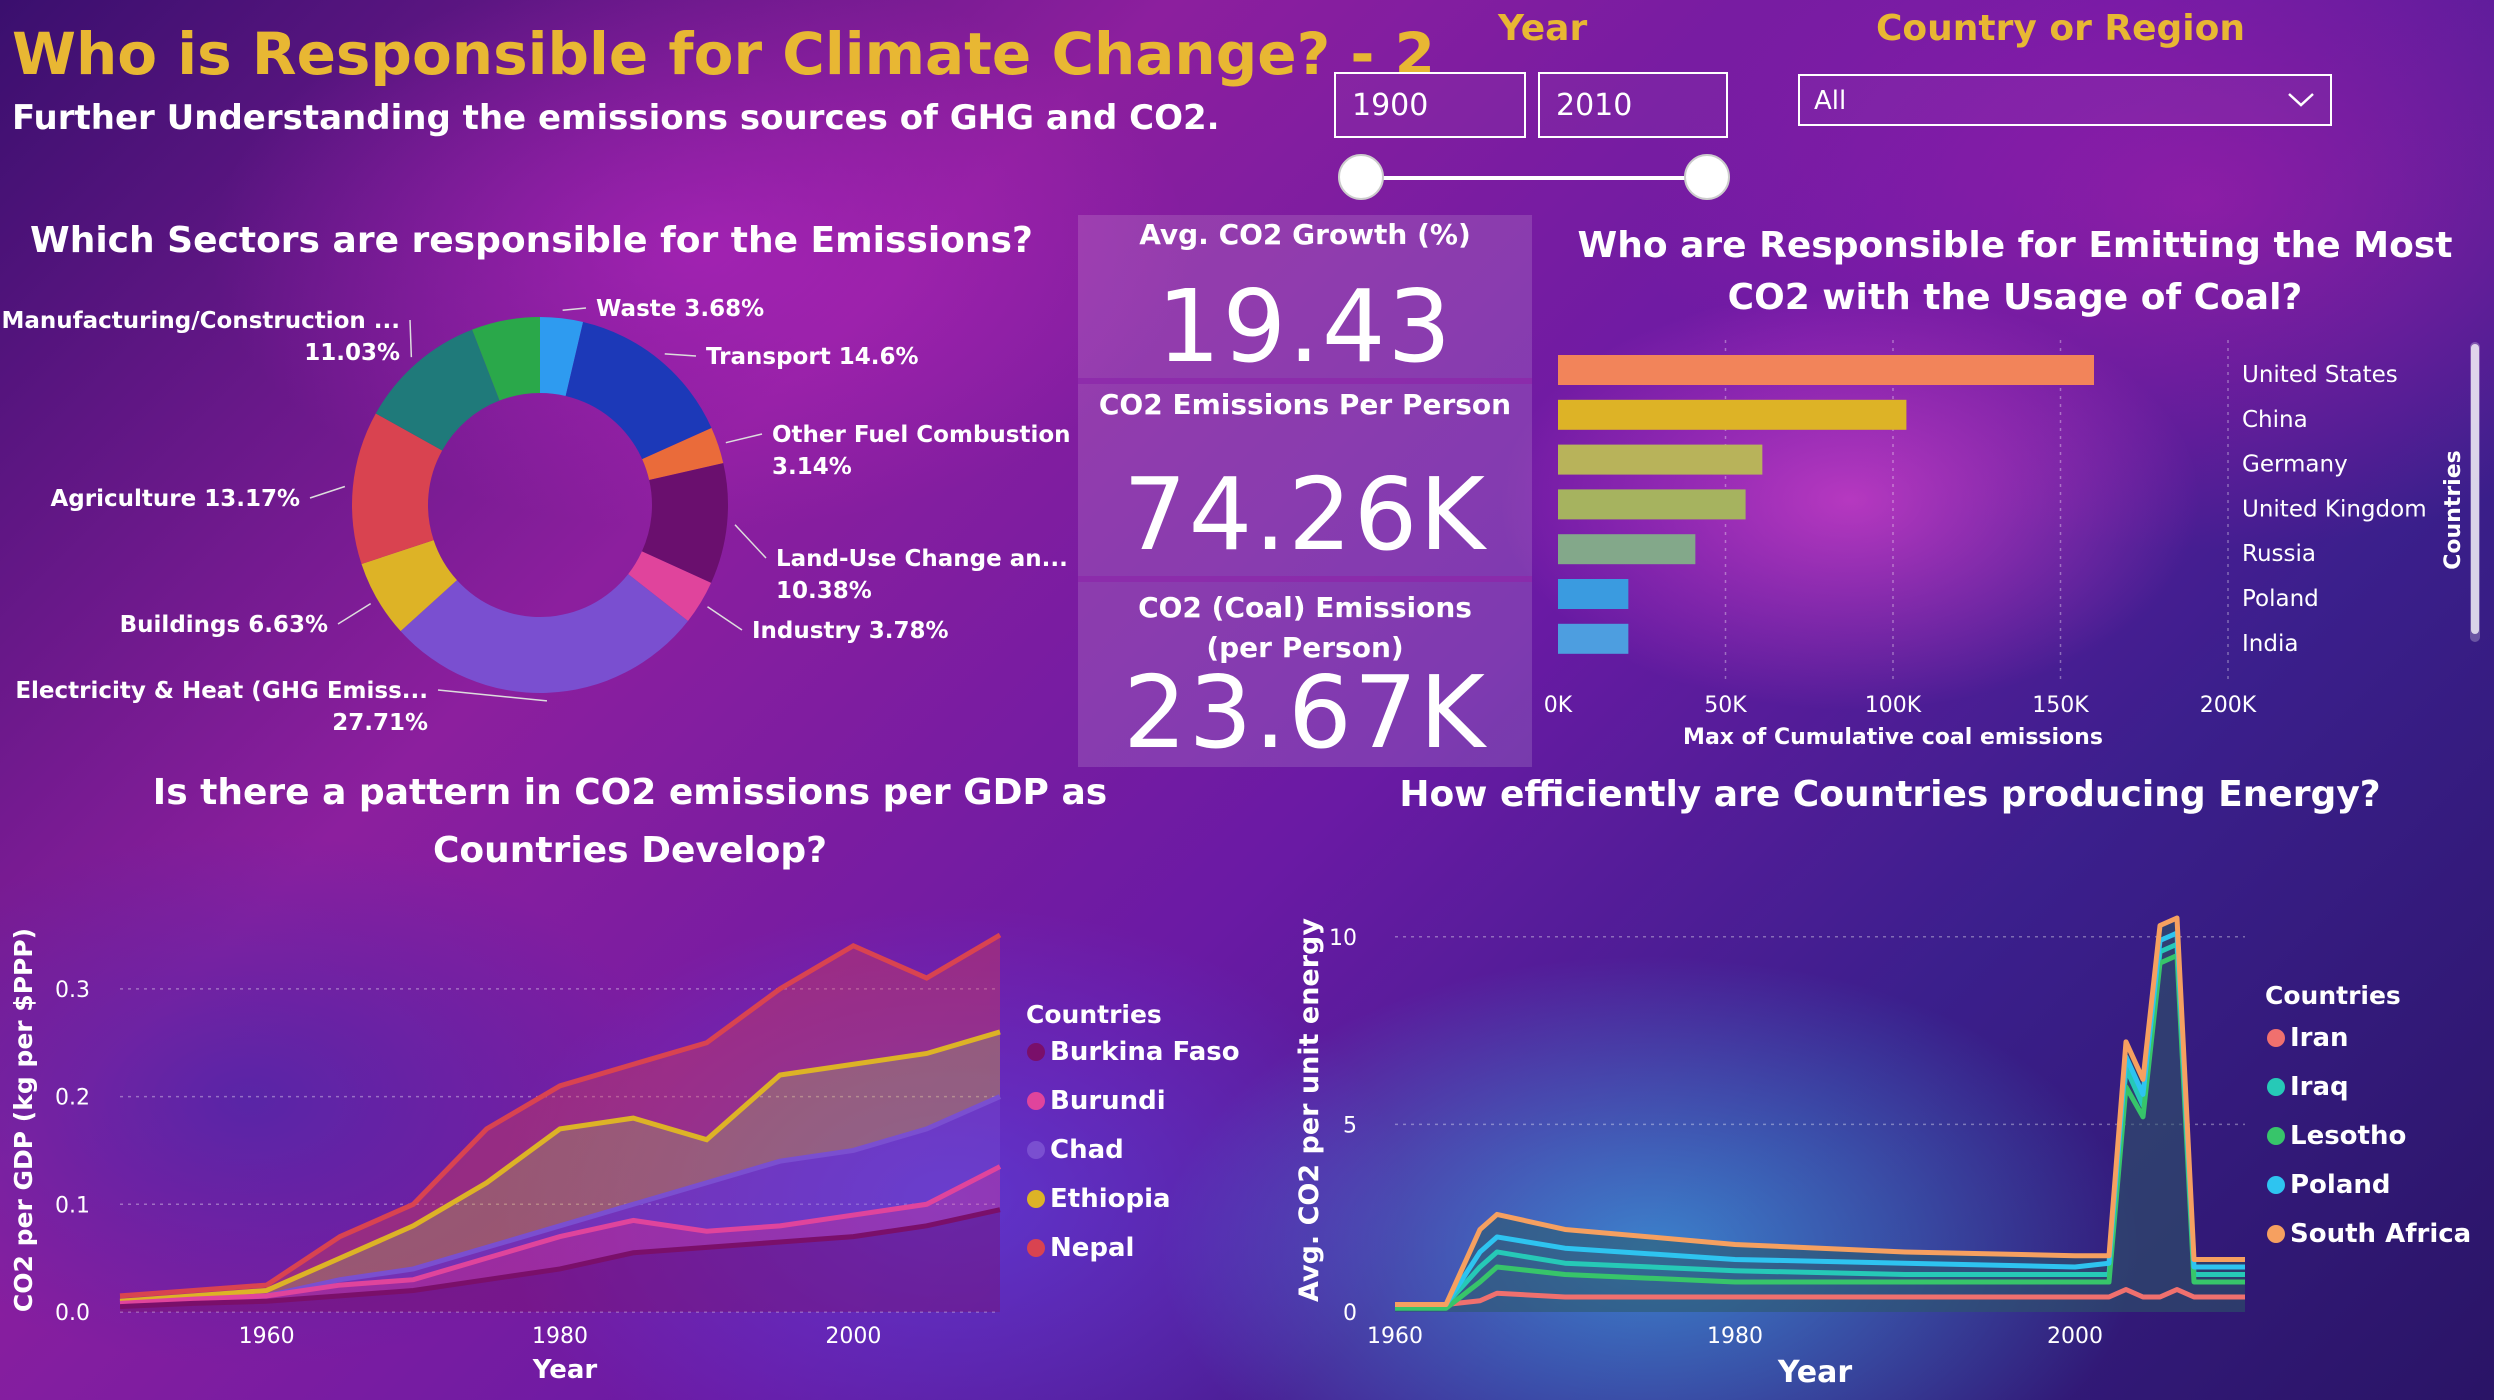 This screenshot has height=1400, width=2494. I want to click on gdp-x-tick-label: 1960, so click(267, 1336).